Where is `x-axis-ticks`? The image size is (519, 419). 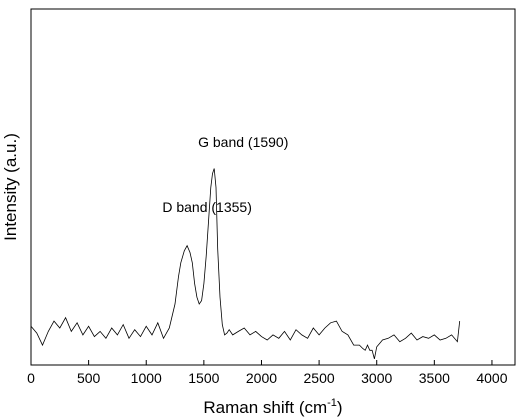
x-axis-ticks is located at coordinates (261, 362).